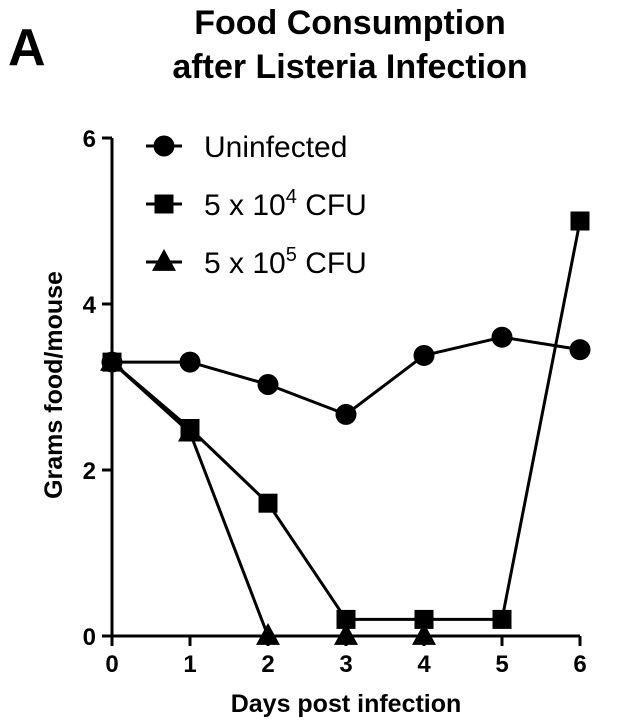 Image resolution: width=642 pixels, height=728 pixels. What do you see at coordinates (189, 664) in the screenshot?
I see `x-tick-label: 1` at bounding box center [189, 664].